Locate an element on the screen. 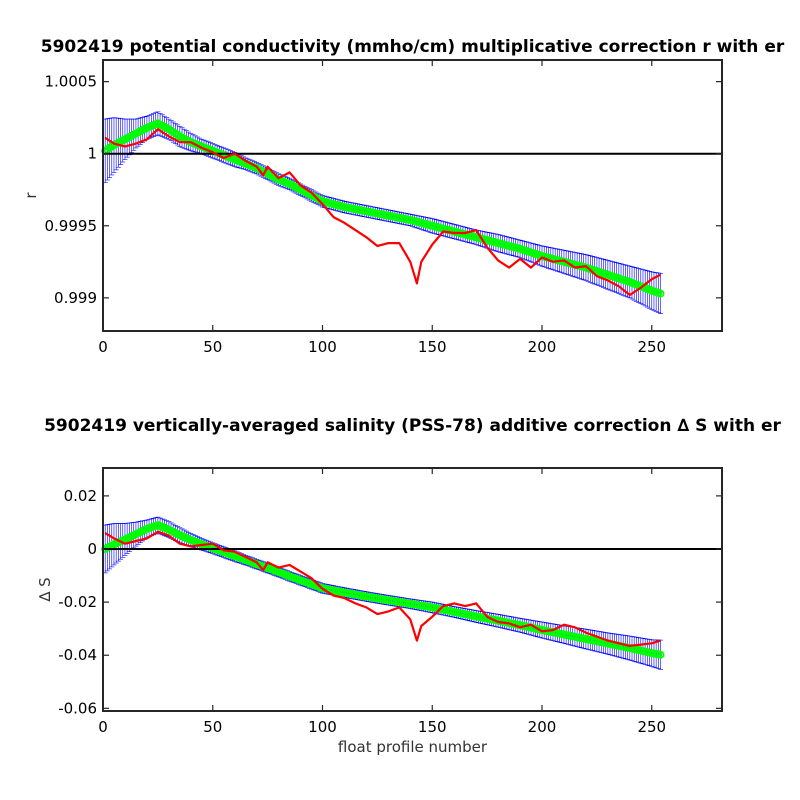 This screenshot has width=800, height=800. y-tick-label: 0.02 is located at coordinates (80, 496).